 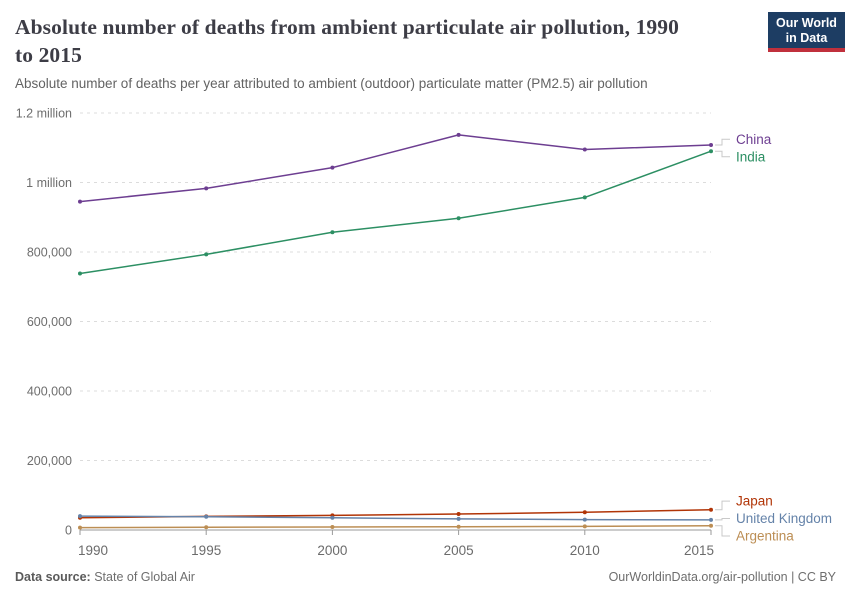 What do you see at coordinates (765, 535) in the screenshot?
I see `legend-label-argentina: Argentina` at bounding box center [765, 535].